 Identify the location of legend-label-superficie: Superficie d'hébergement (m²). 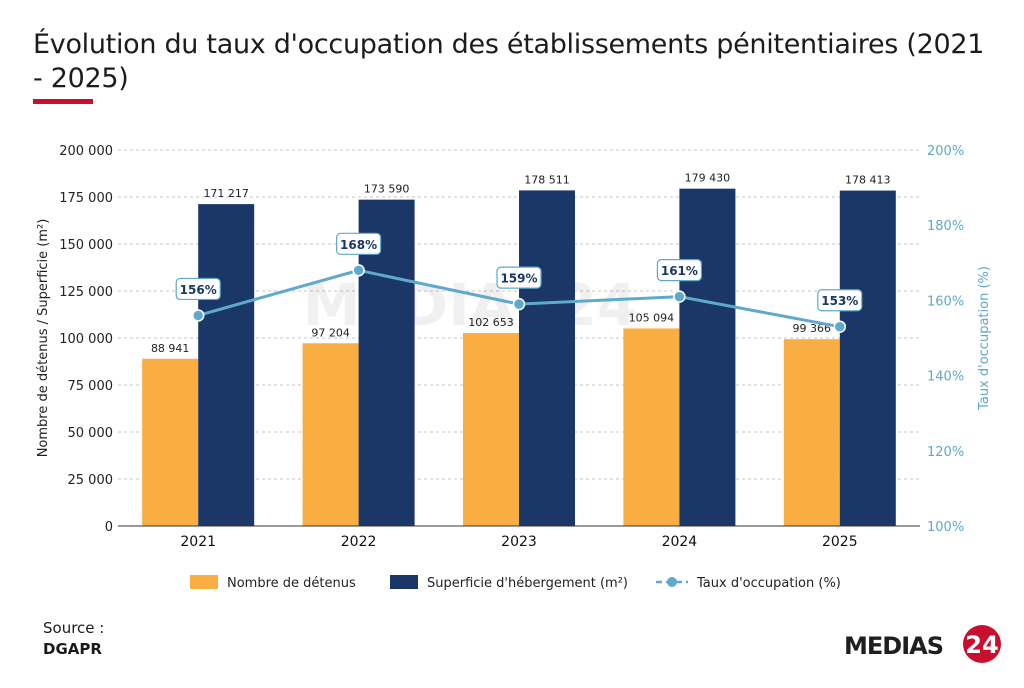
(527, 583).